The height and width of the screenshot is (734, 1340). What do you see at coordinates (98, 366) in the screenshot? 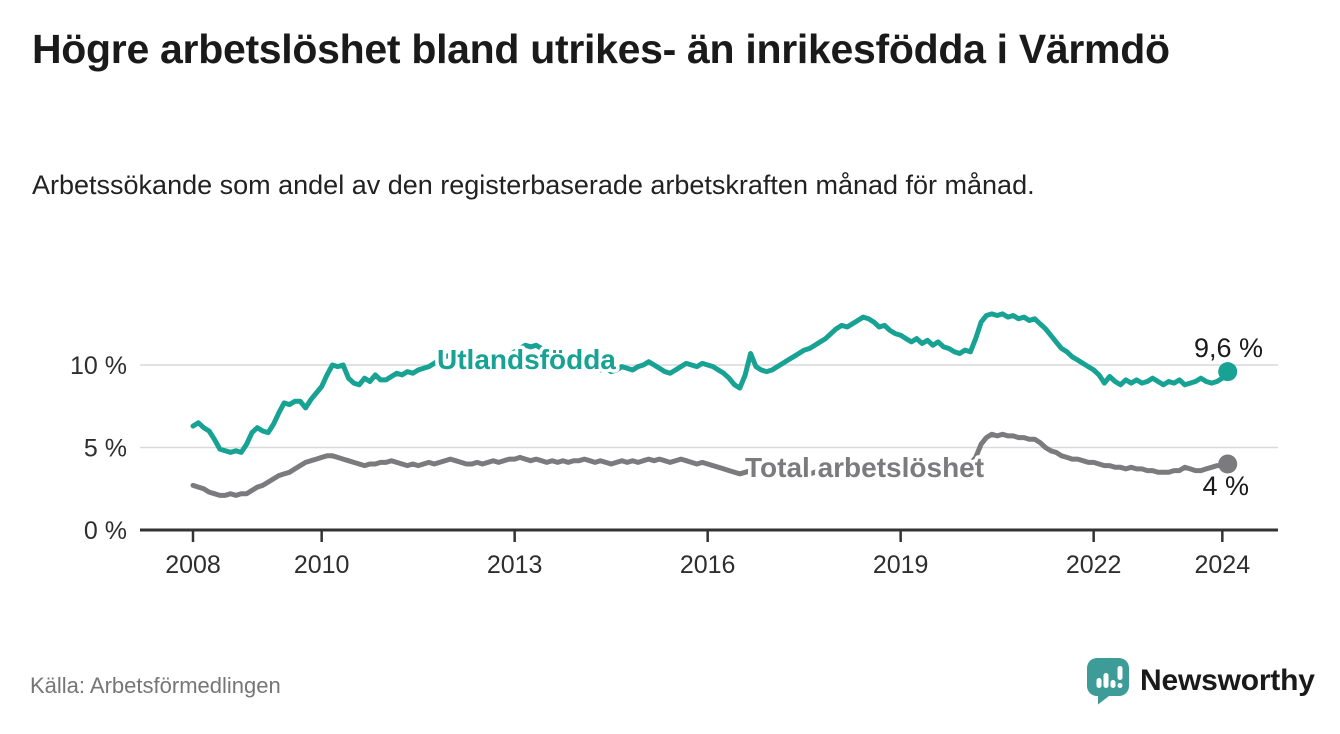
I see `y-axis-label-10: 10 %` at bounding box center [98, 366].